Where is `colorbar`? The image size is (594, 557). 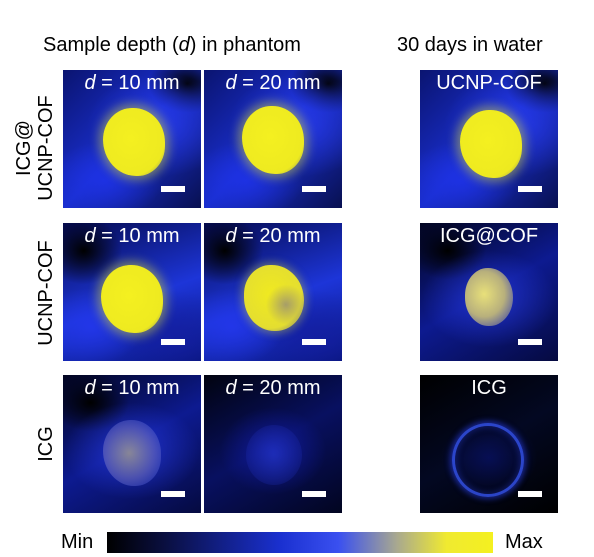
colorbar is located at coordinates (300, 542).